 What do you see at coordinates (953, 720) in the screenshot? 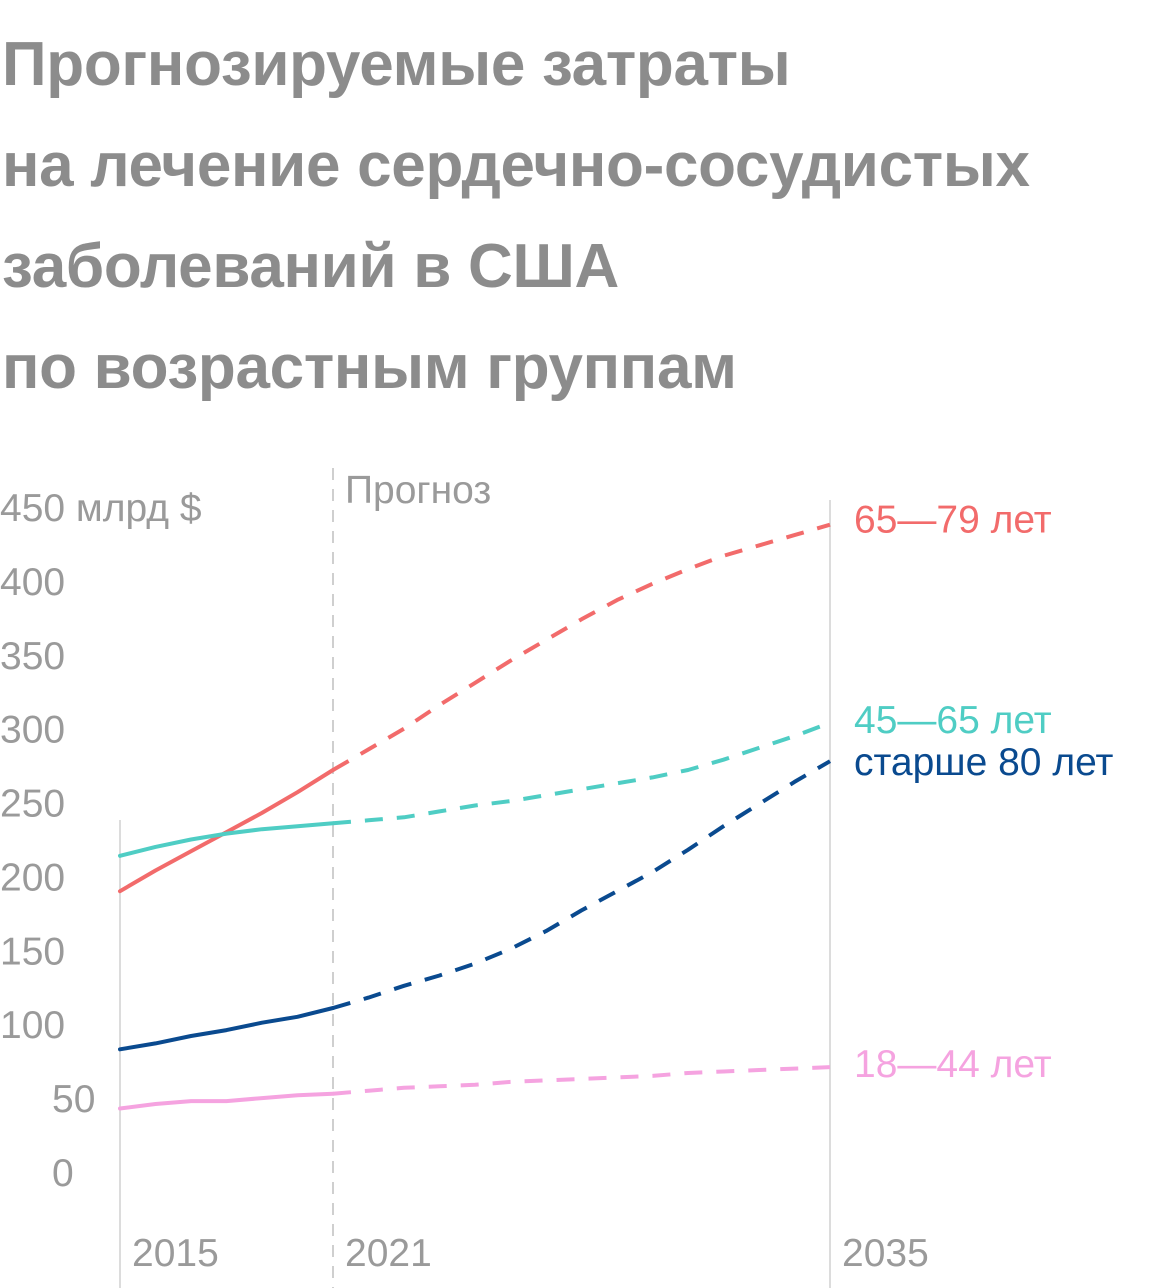
I see `series-label: 45—65 лет` at bounding box center [953, 720].